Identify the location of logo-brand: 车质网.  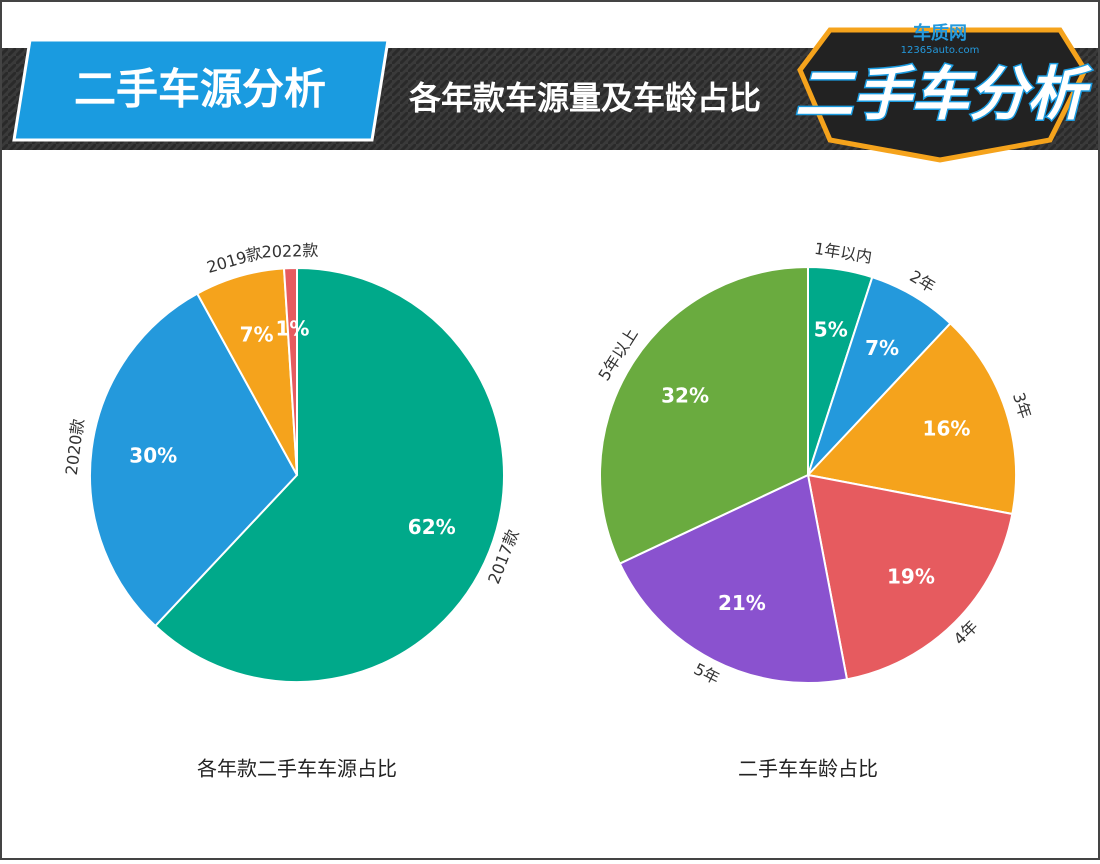
(940, 33).